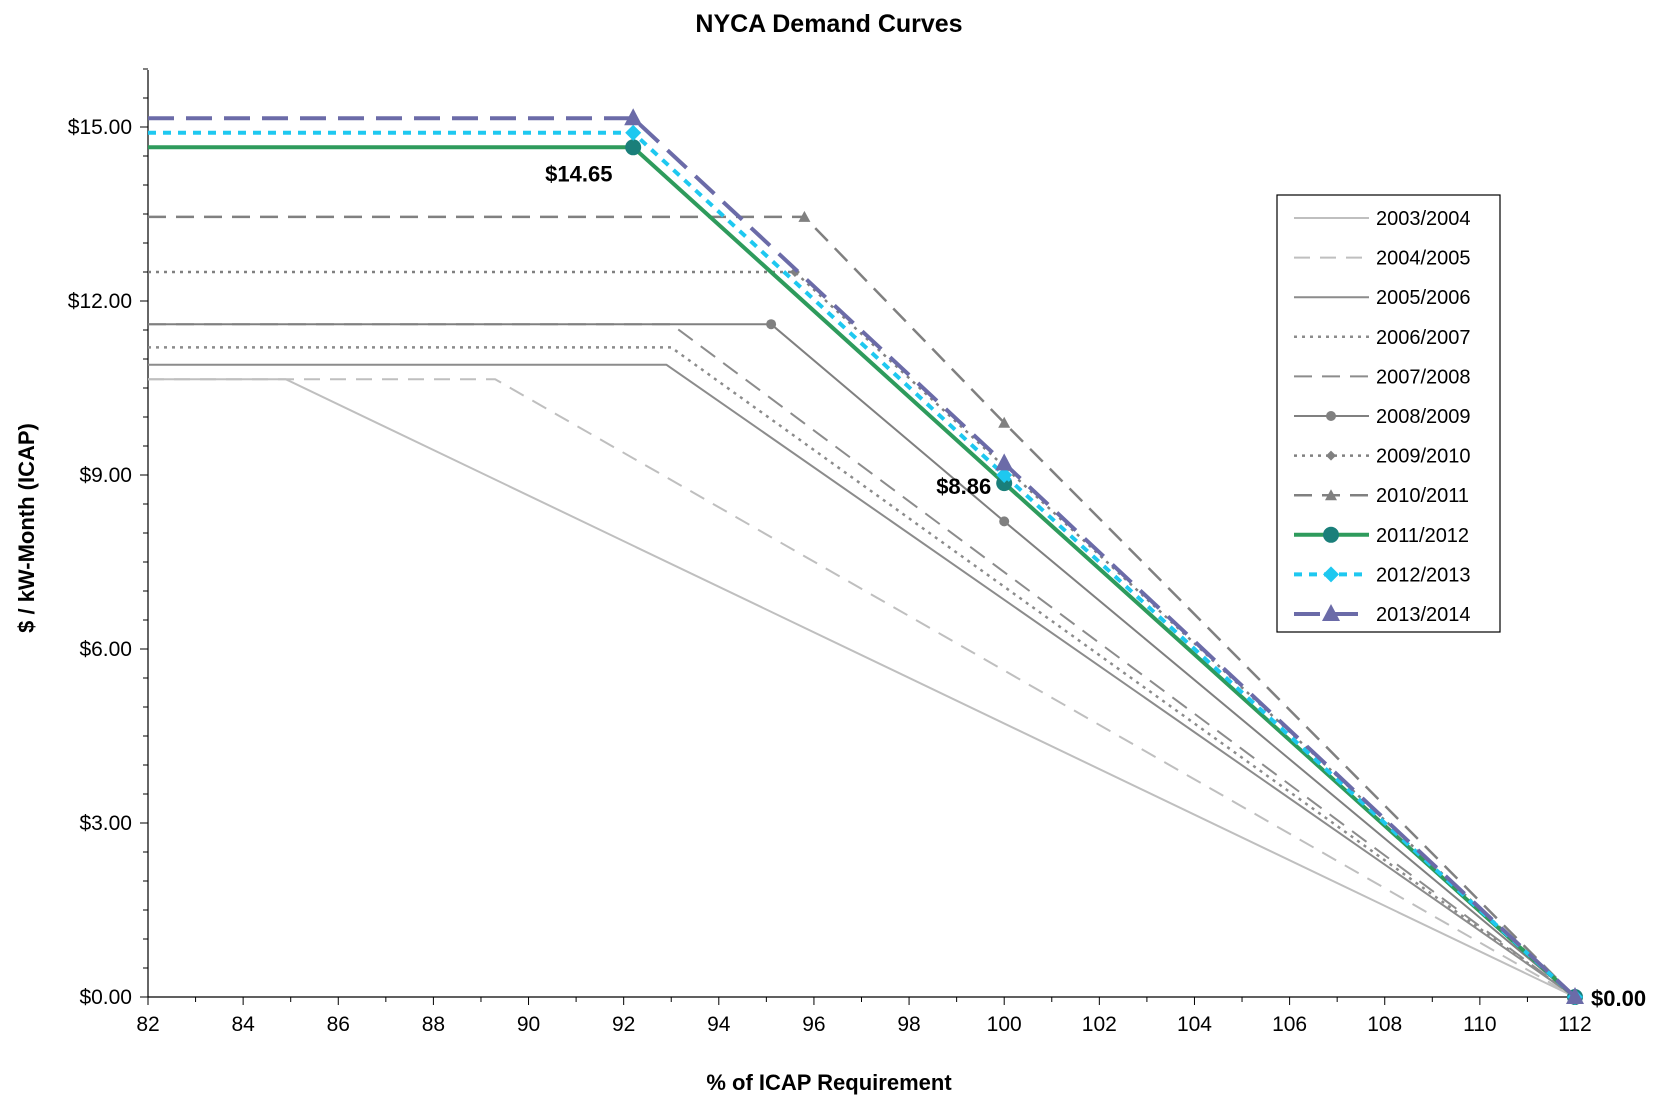 This screenshot has width=1658, height=1101. What do you see at coordinates (1423, 377) in the screenshot?
I see `legend-label: 2007/2008` at bounding box center [1423, 377].